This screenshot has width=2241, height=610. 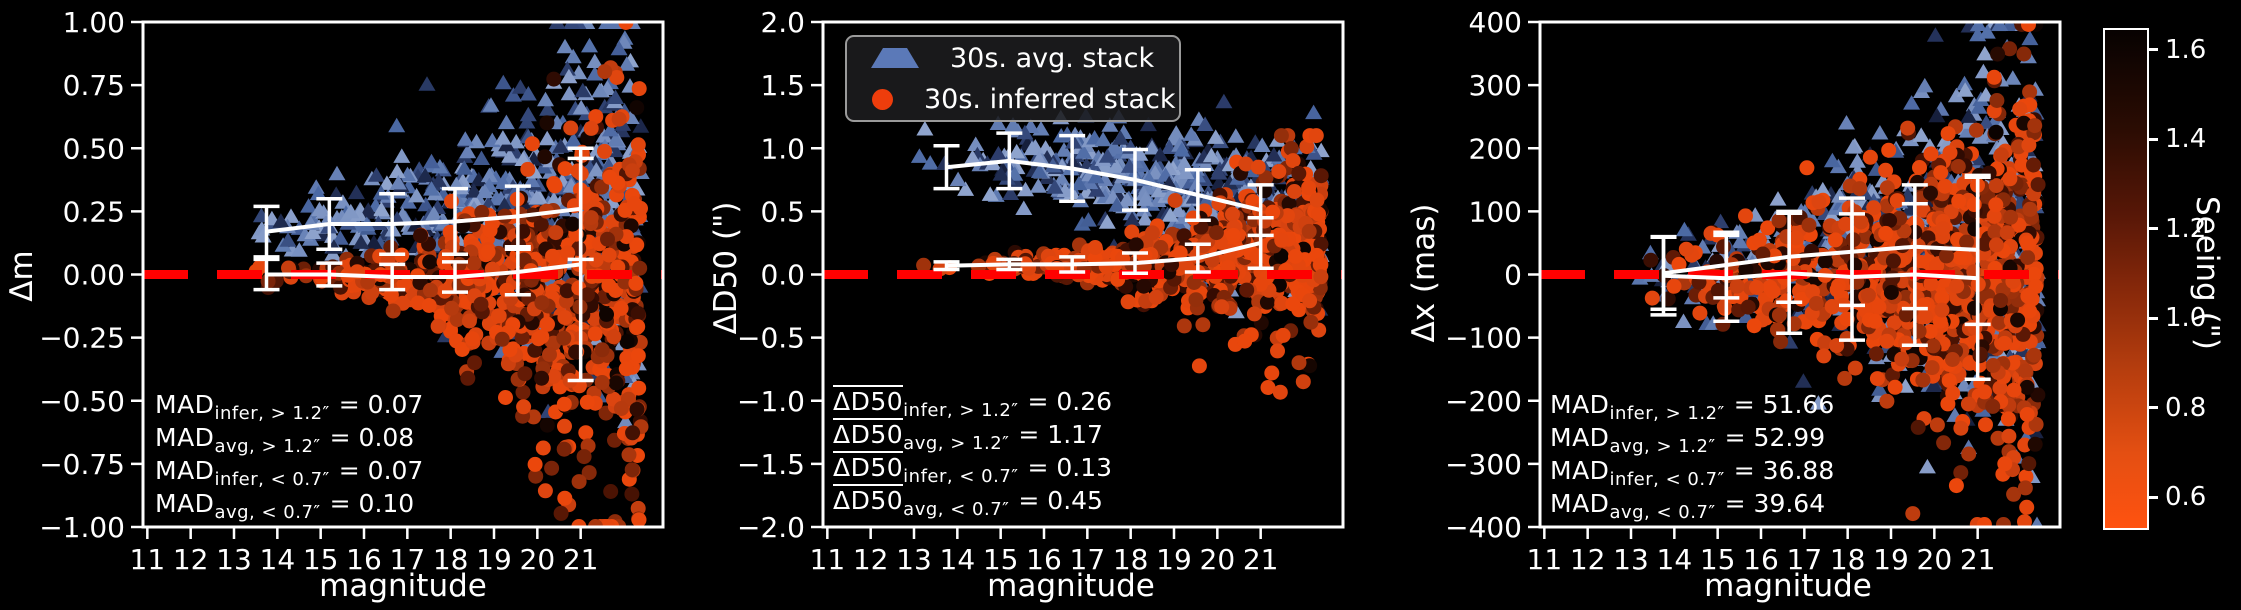 I want to click on stat-value: = 1.17, so click(x=1060, y=434).